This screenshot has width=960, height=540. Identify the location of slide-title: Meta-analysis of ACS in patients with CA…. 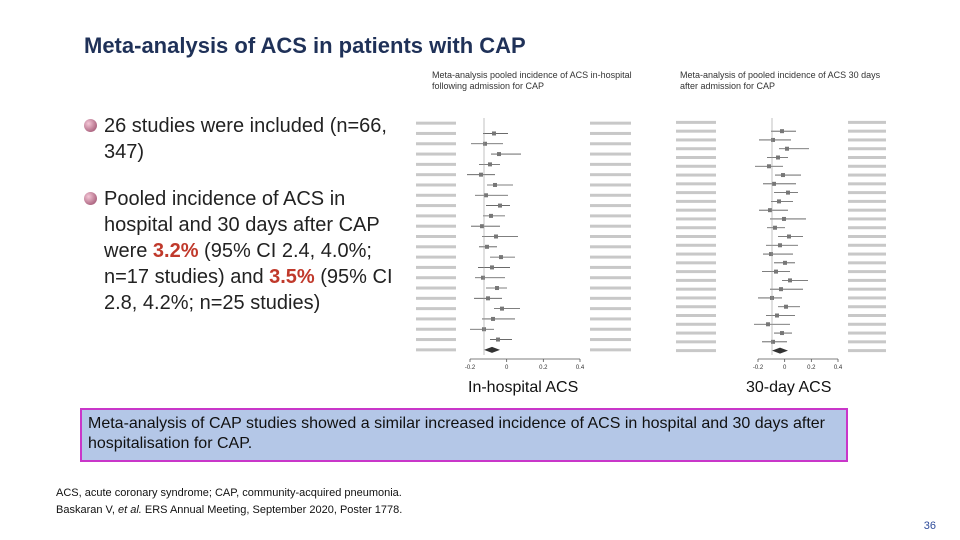
(305, 45).